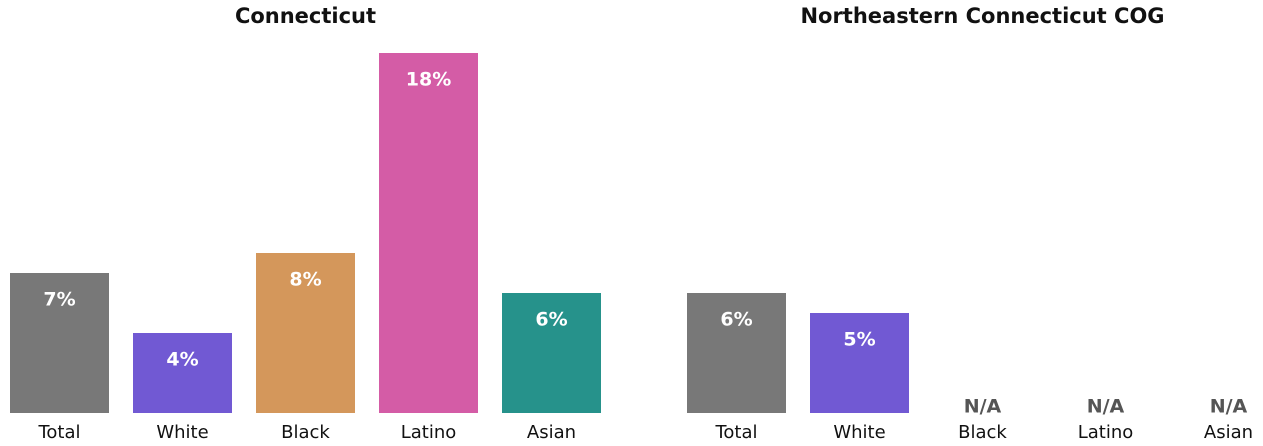 Image resolution: width=1263 pixels, height=446 pixels. I want to click on value-label: 8%, so click(305, 280).